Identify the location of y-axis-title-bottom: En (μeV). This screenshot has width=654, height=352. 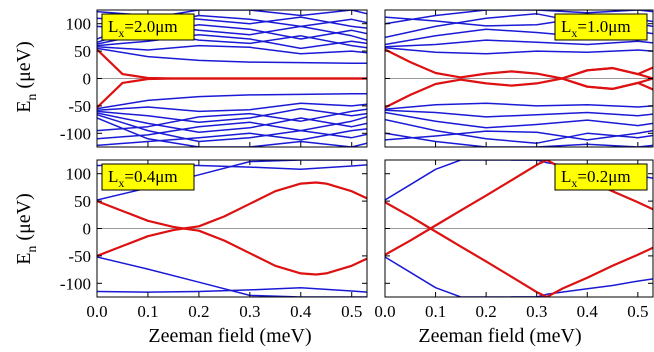
(26, 229).